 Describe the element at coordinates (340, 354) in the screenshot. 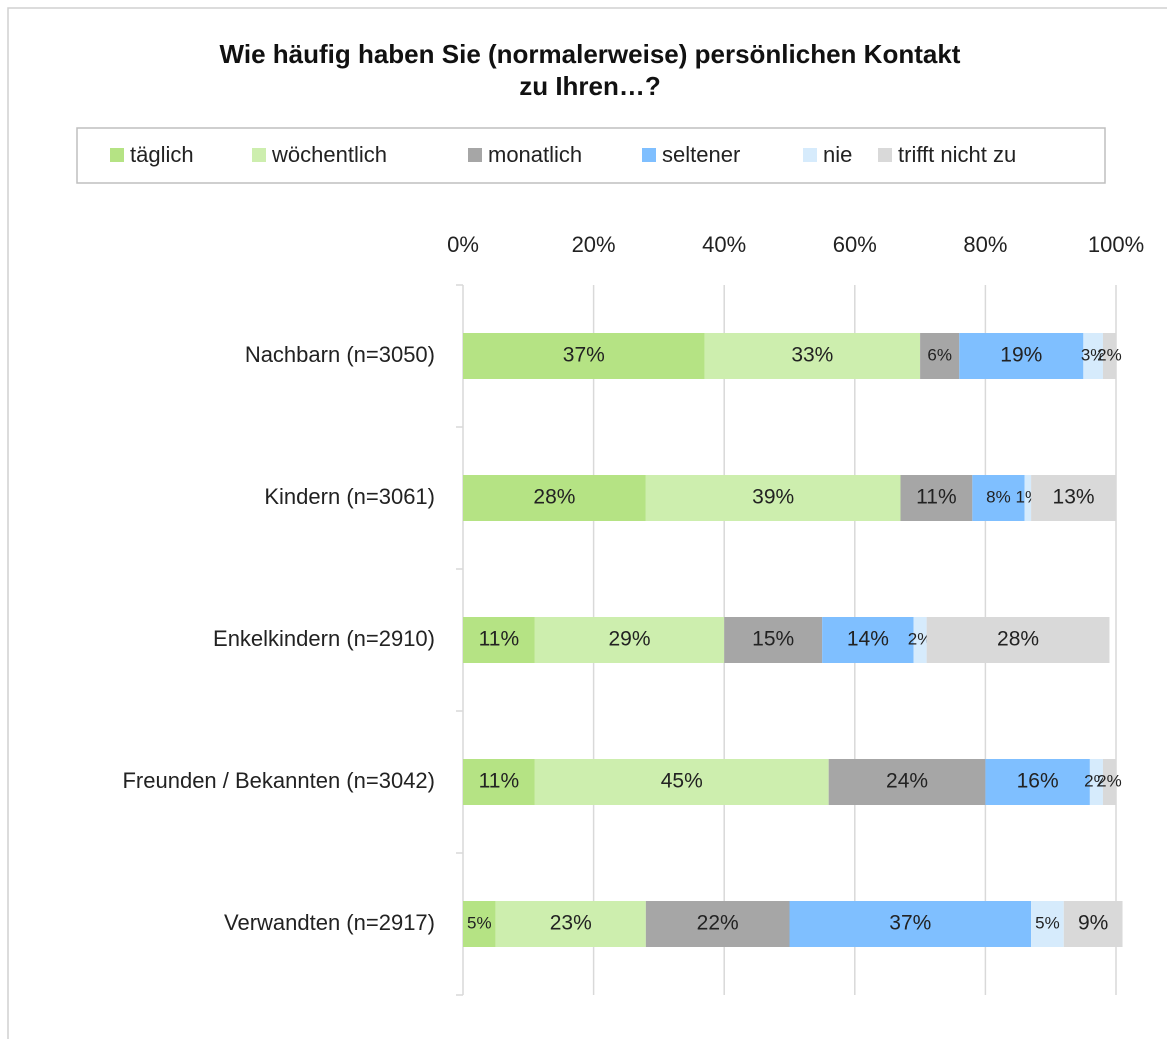

I see `y-tick-label: Nachbarn (n=3050)` at that location.